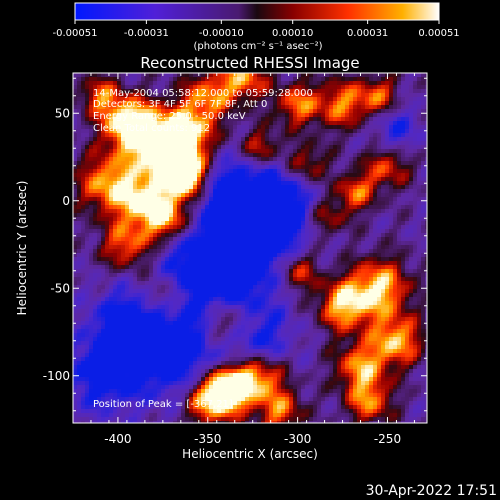 Image resolution: width=500 pixels, height=500 pixels. I want to click on colorbar-tick-label: -0.00010, so click(221, 33).